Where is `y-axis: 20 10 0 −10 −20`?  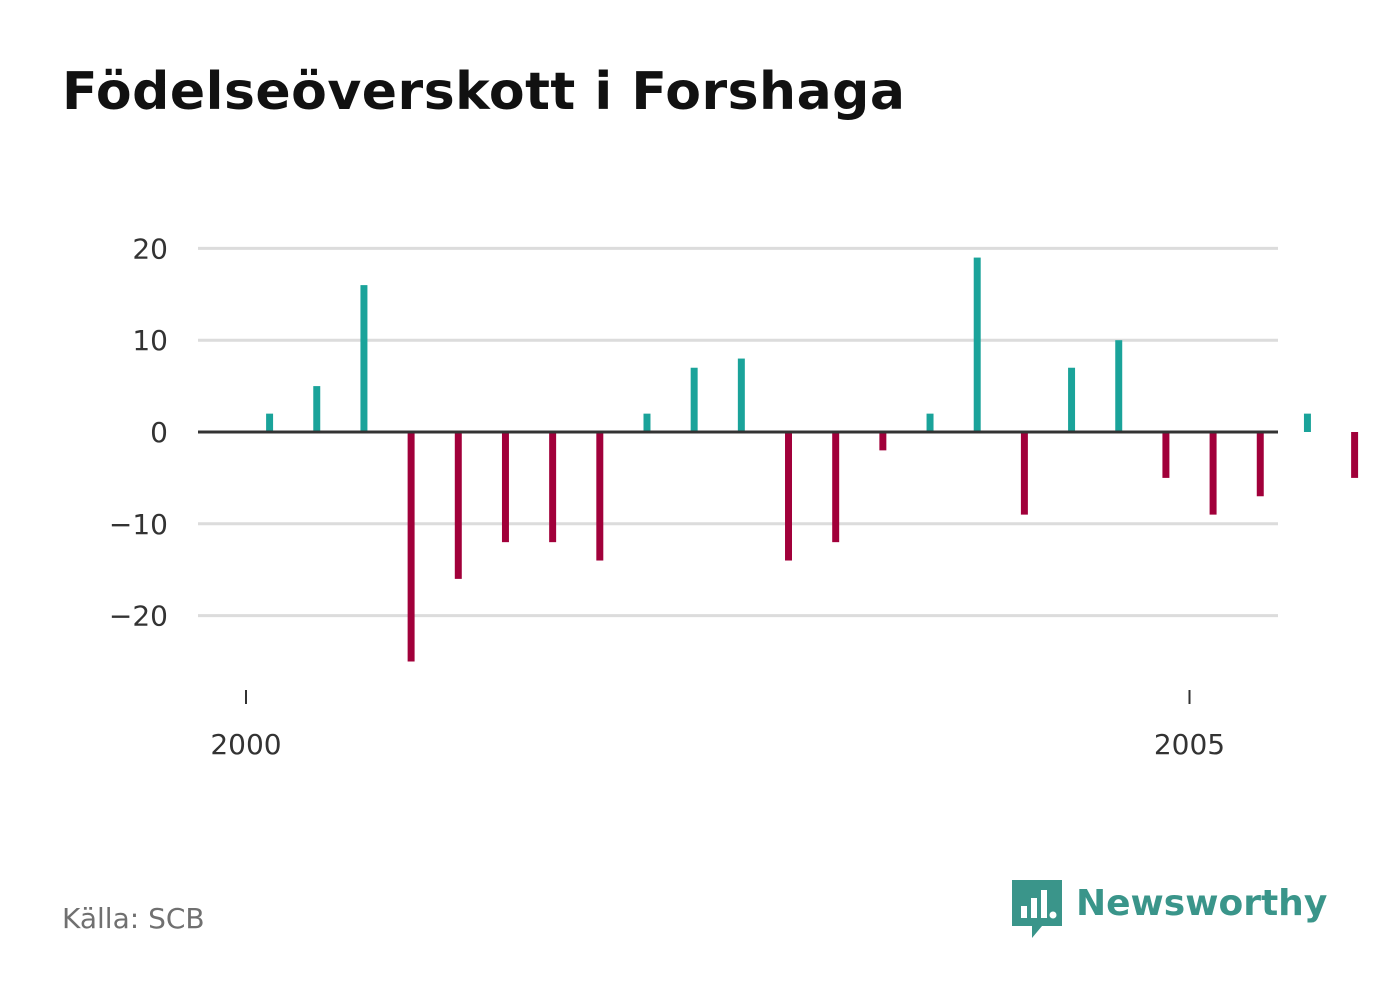
y-axis: 20 10 0 −10 −20 is located at coordinates (138, 432).